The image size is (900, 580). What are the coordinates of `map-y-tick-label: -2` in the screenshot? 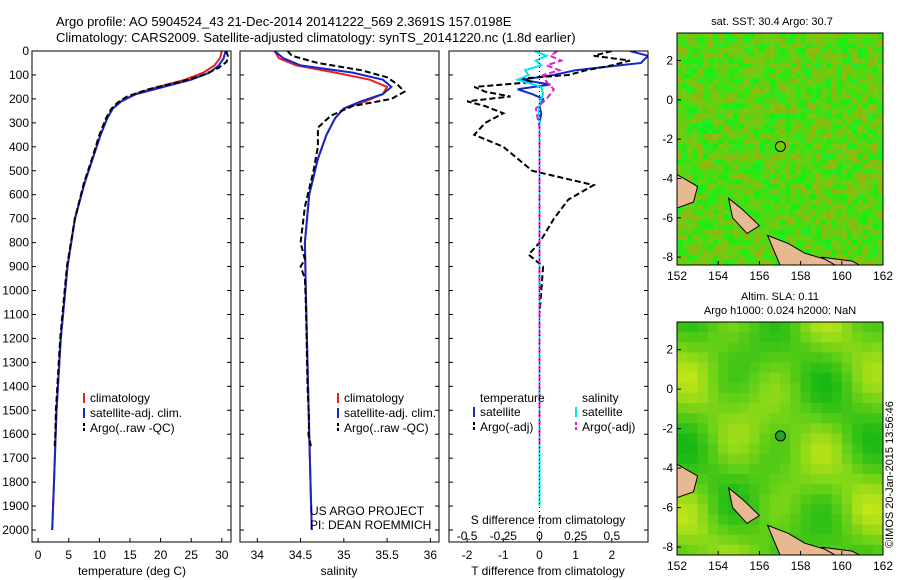 It's located at (667, 429).